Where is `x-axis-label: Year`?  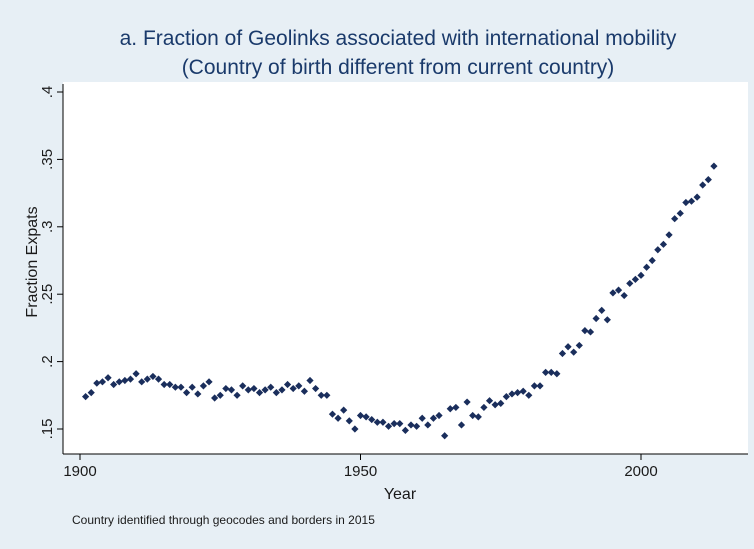
x-axis-label: Year is located at coordinates (400, 494).